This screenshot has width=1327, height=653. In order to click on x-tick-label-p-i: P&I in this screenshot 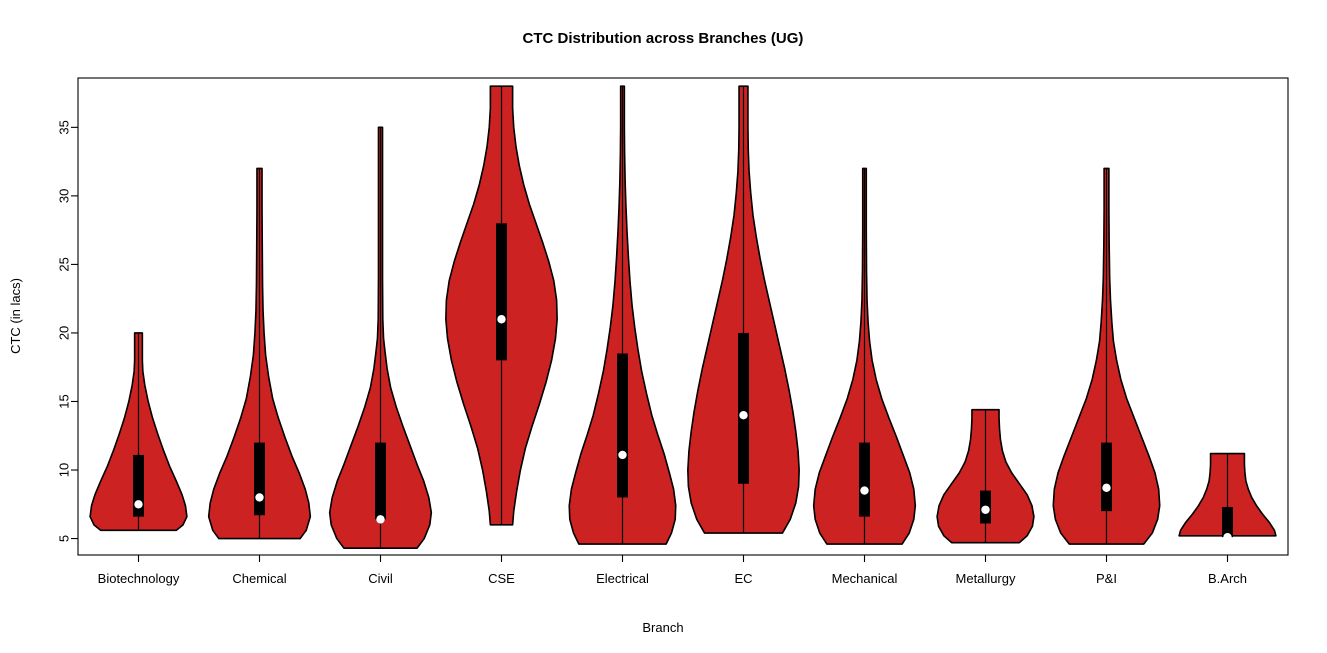, I will do `click(1106, 578)`.